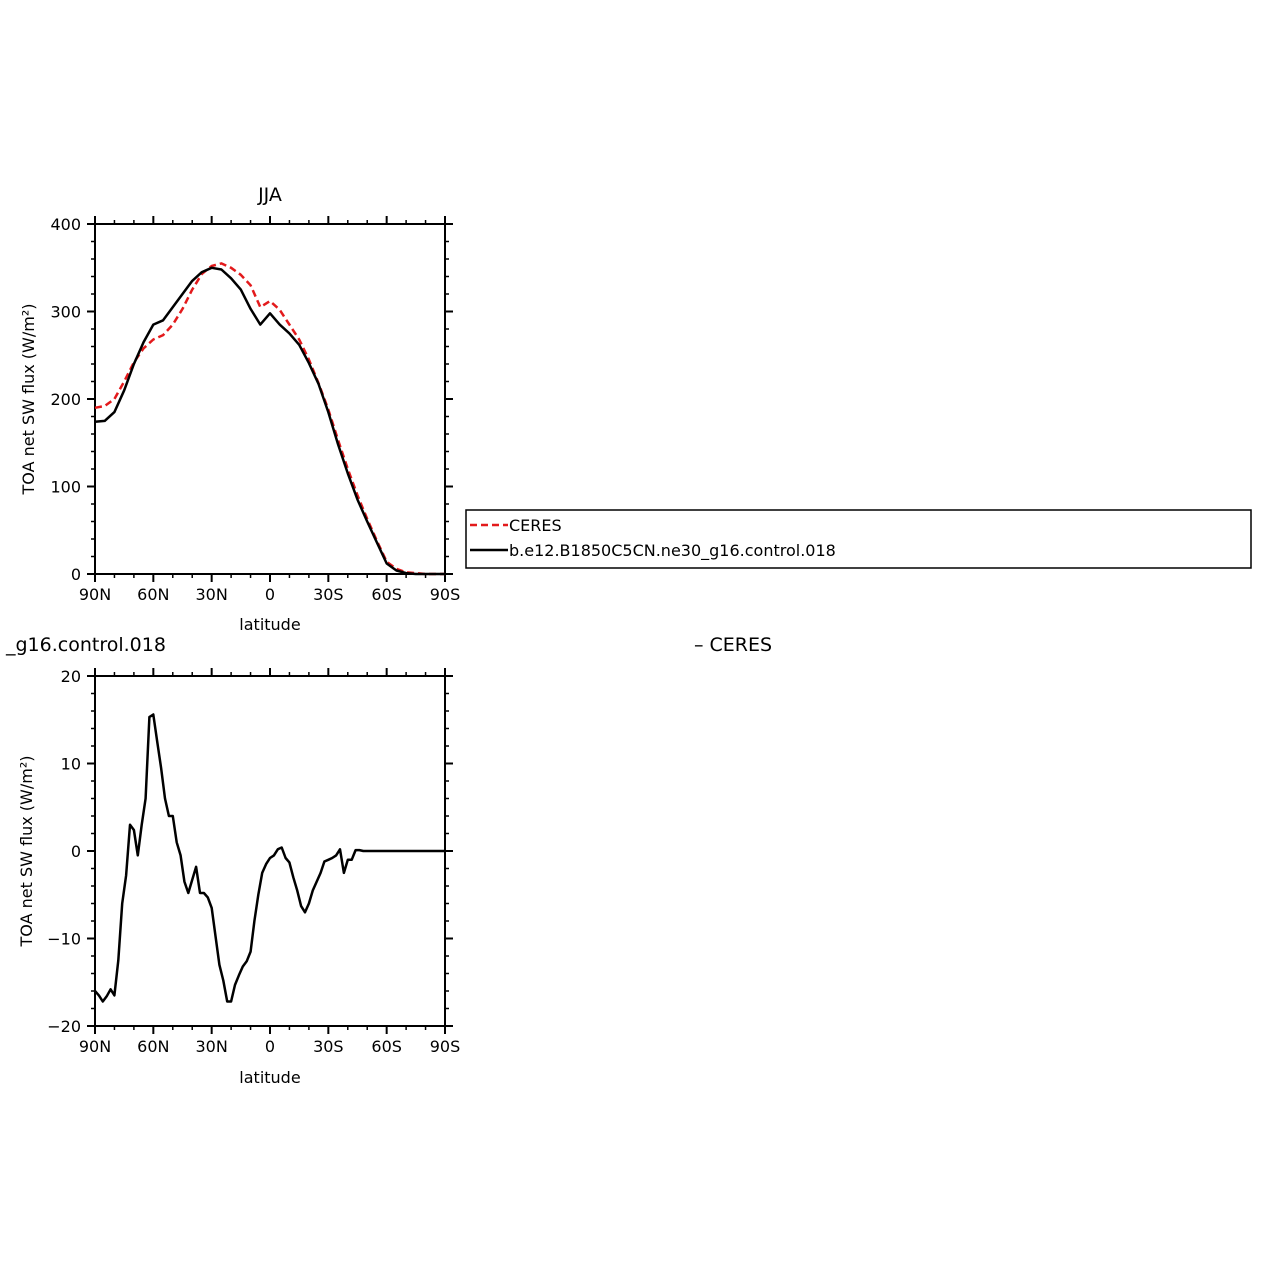 Image resolution: width=1270 pixels, height=1269 pixels. What do you see at coordinates (212, 1046) in the screenshot?
I see `bottom-x-tick-label: 30N` at bounding box center [212, 1046].